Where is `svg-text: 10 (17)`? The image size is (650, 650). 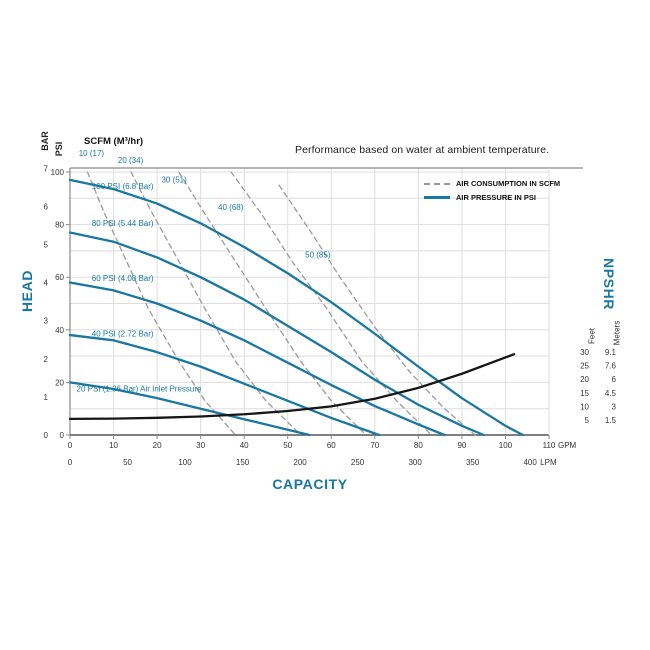
svg-text: 10 (17) is located at coordinates (92, 153).